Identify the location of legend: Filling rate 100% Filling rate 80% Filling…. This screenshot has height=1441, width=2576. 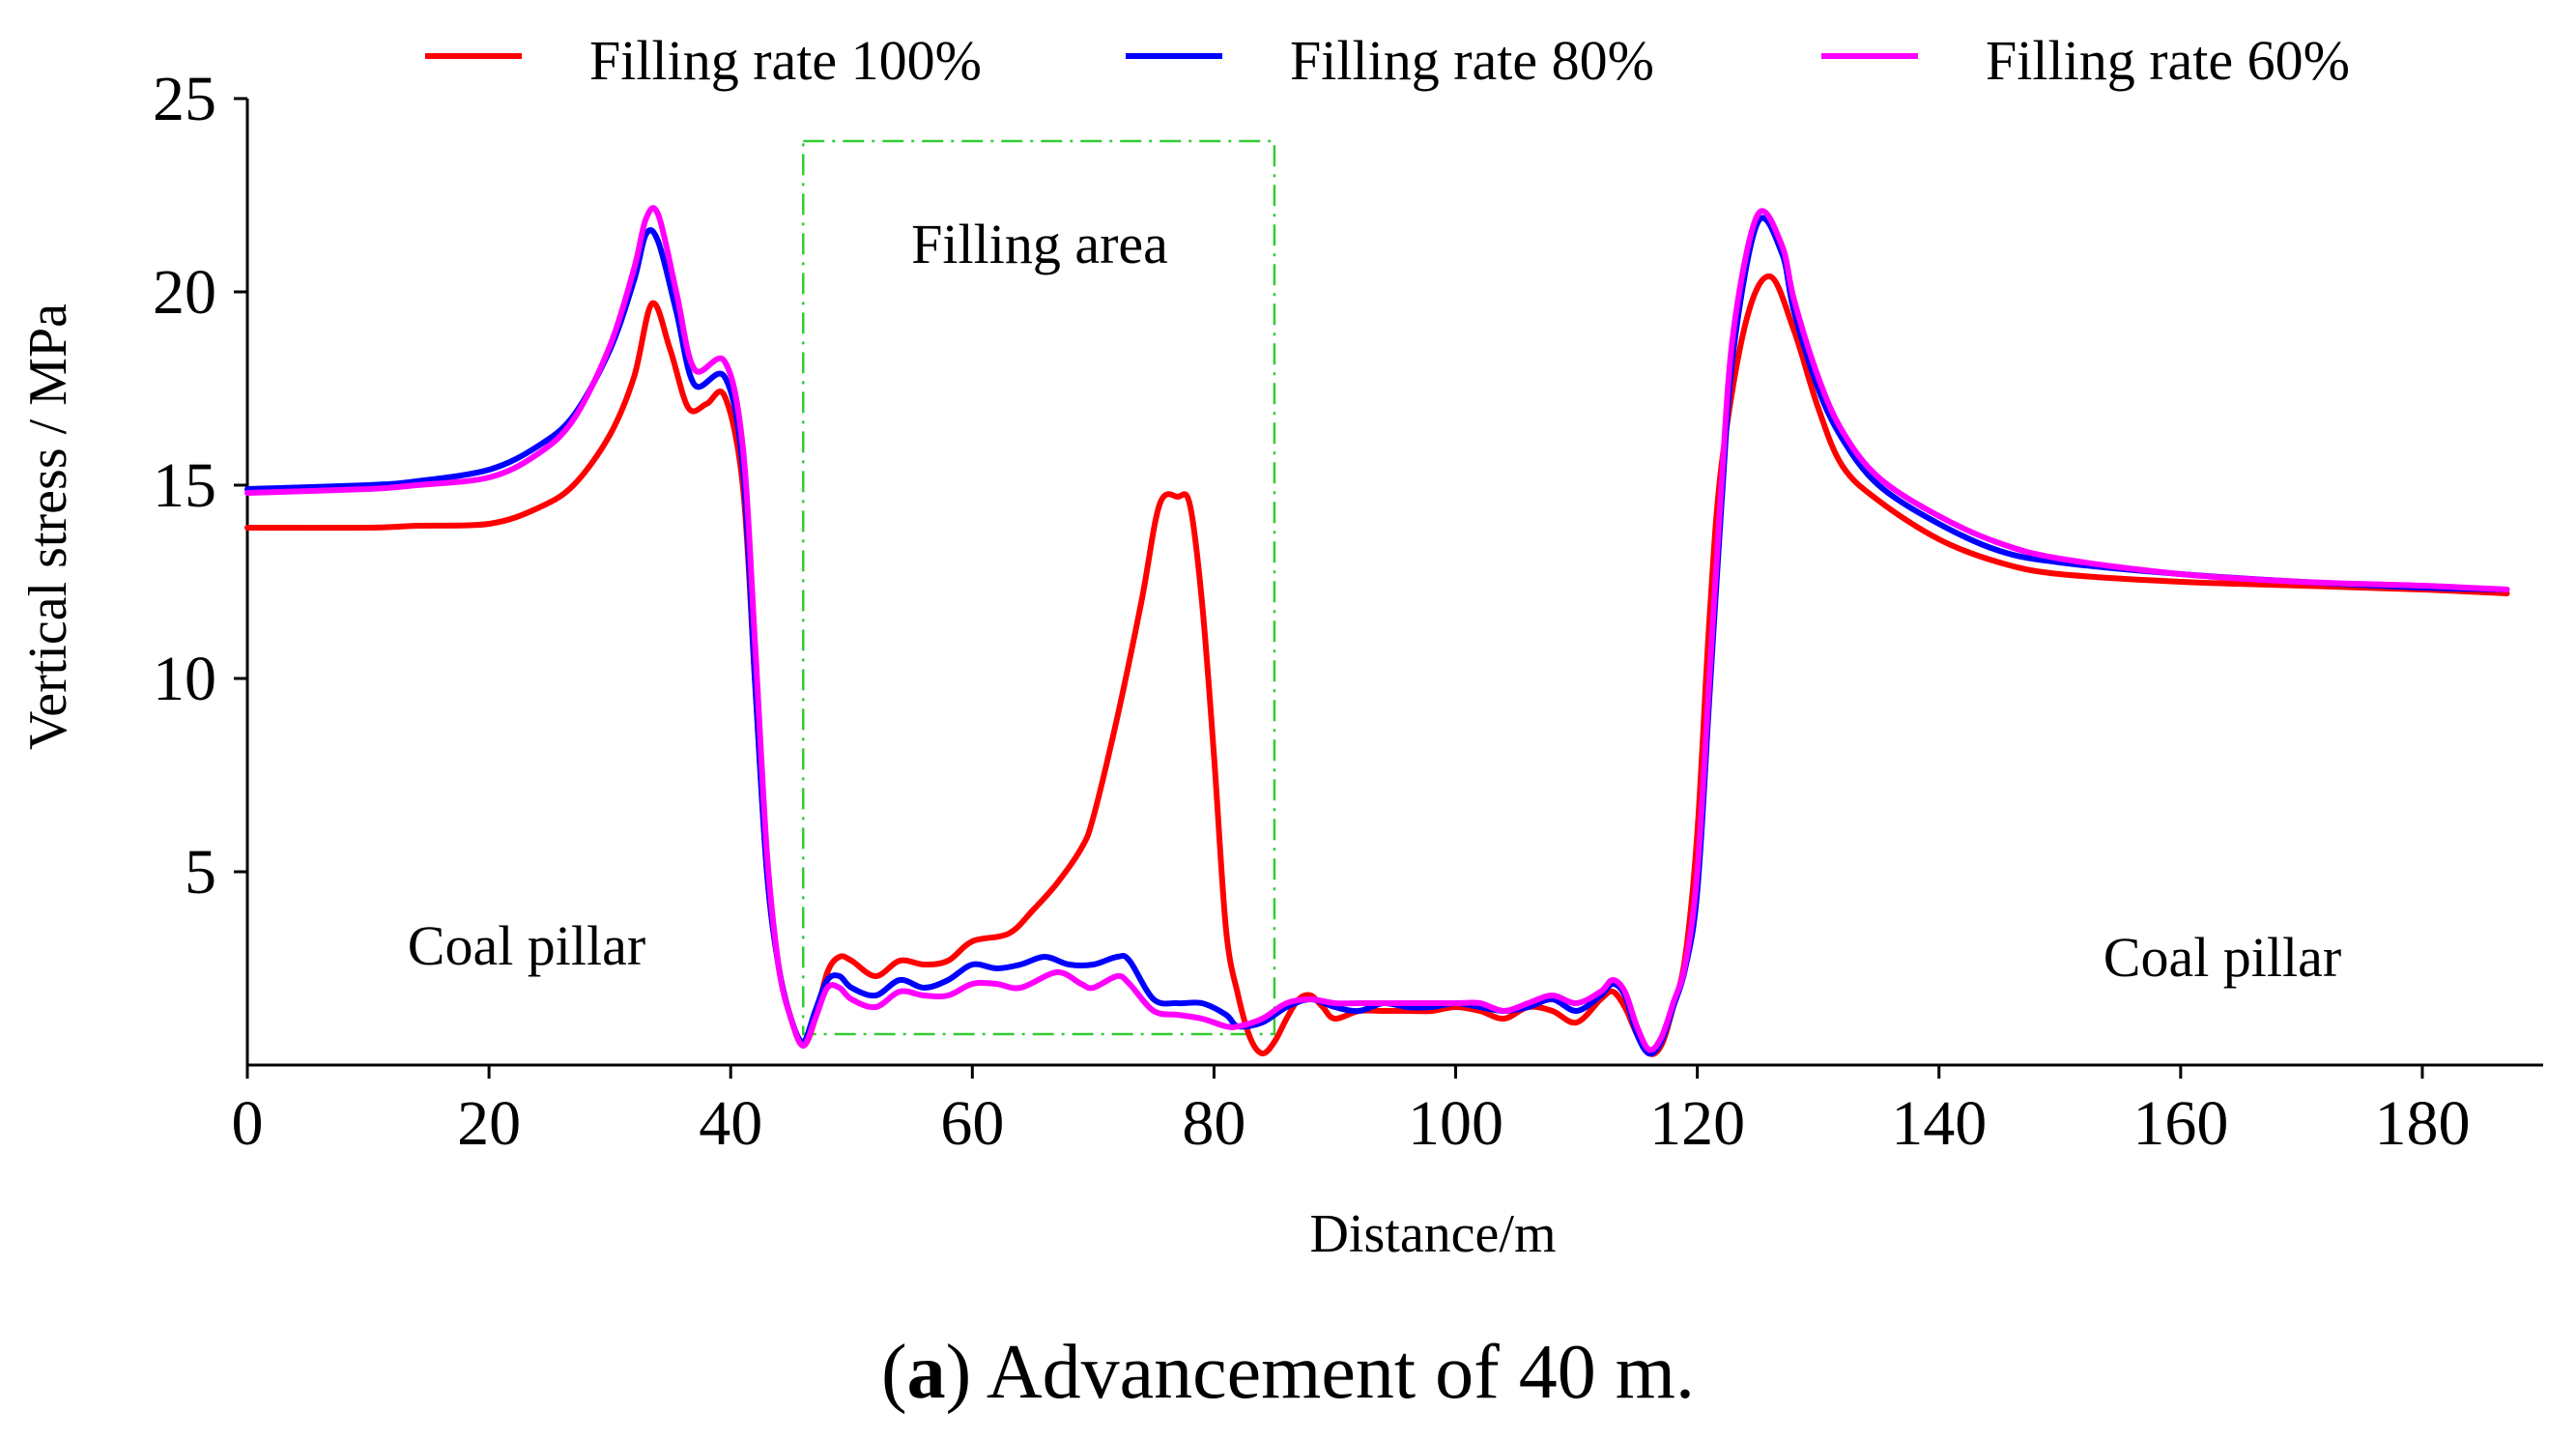
(1388, 60).